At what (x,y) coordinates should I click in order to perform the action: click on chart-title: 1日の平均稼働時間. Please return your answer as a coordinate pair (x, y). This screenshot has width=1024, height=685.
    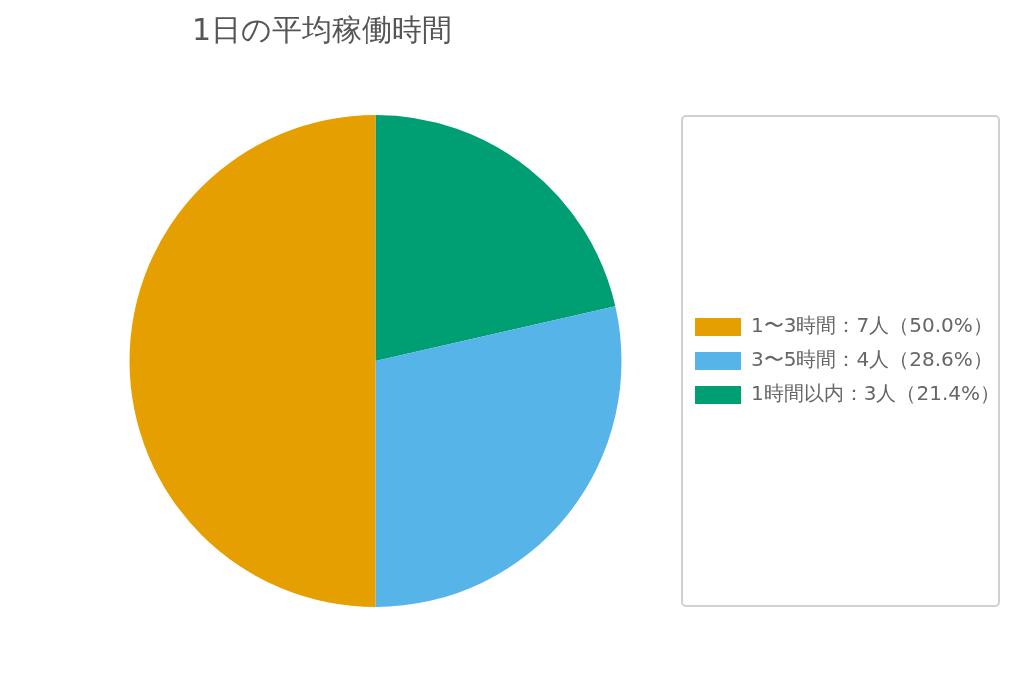
    Looking at the image, I should click on (322, 30).